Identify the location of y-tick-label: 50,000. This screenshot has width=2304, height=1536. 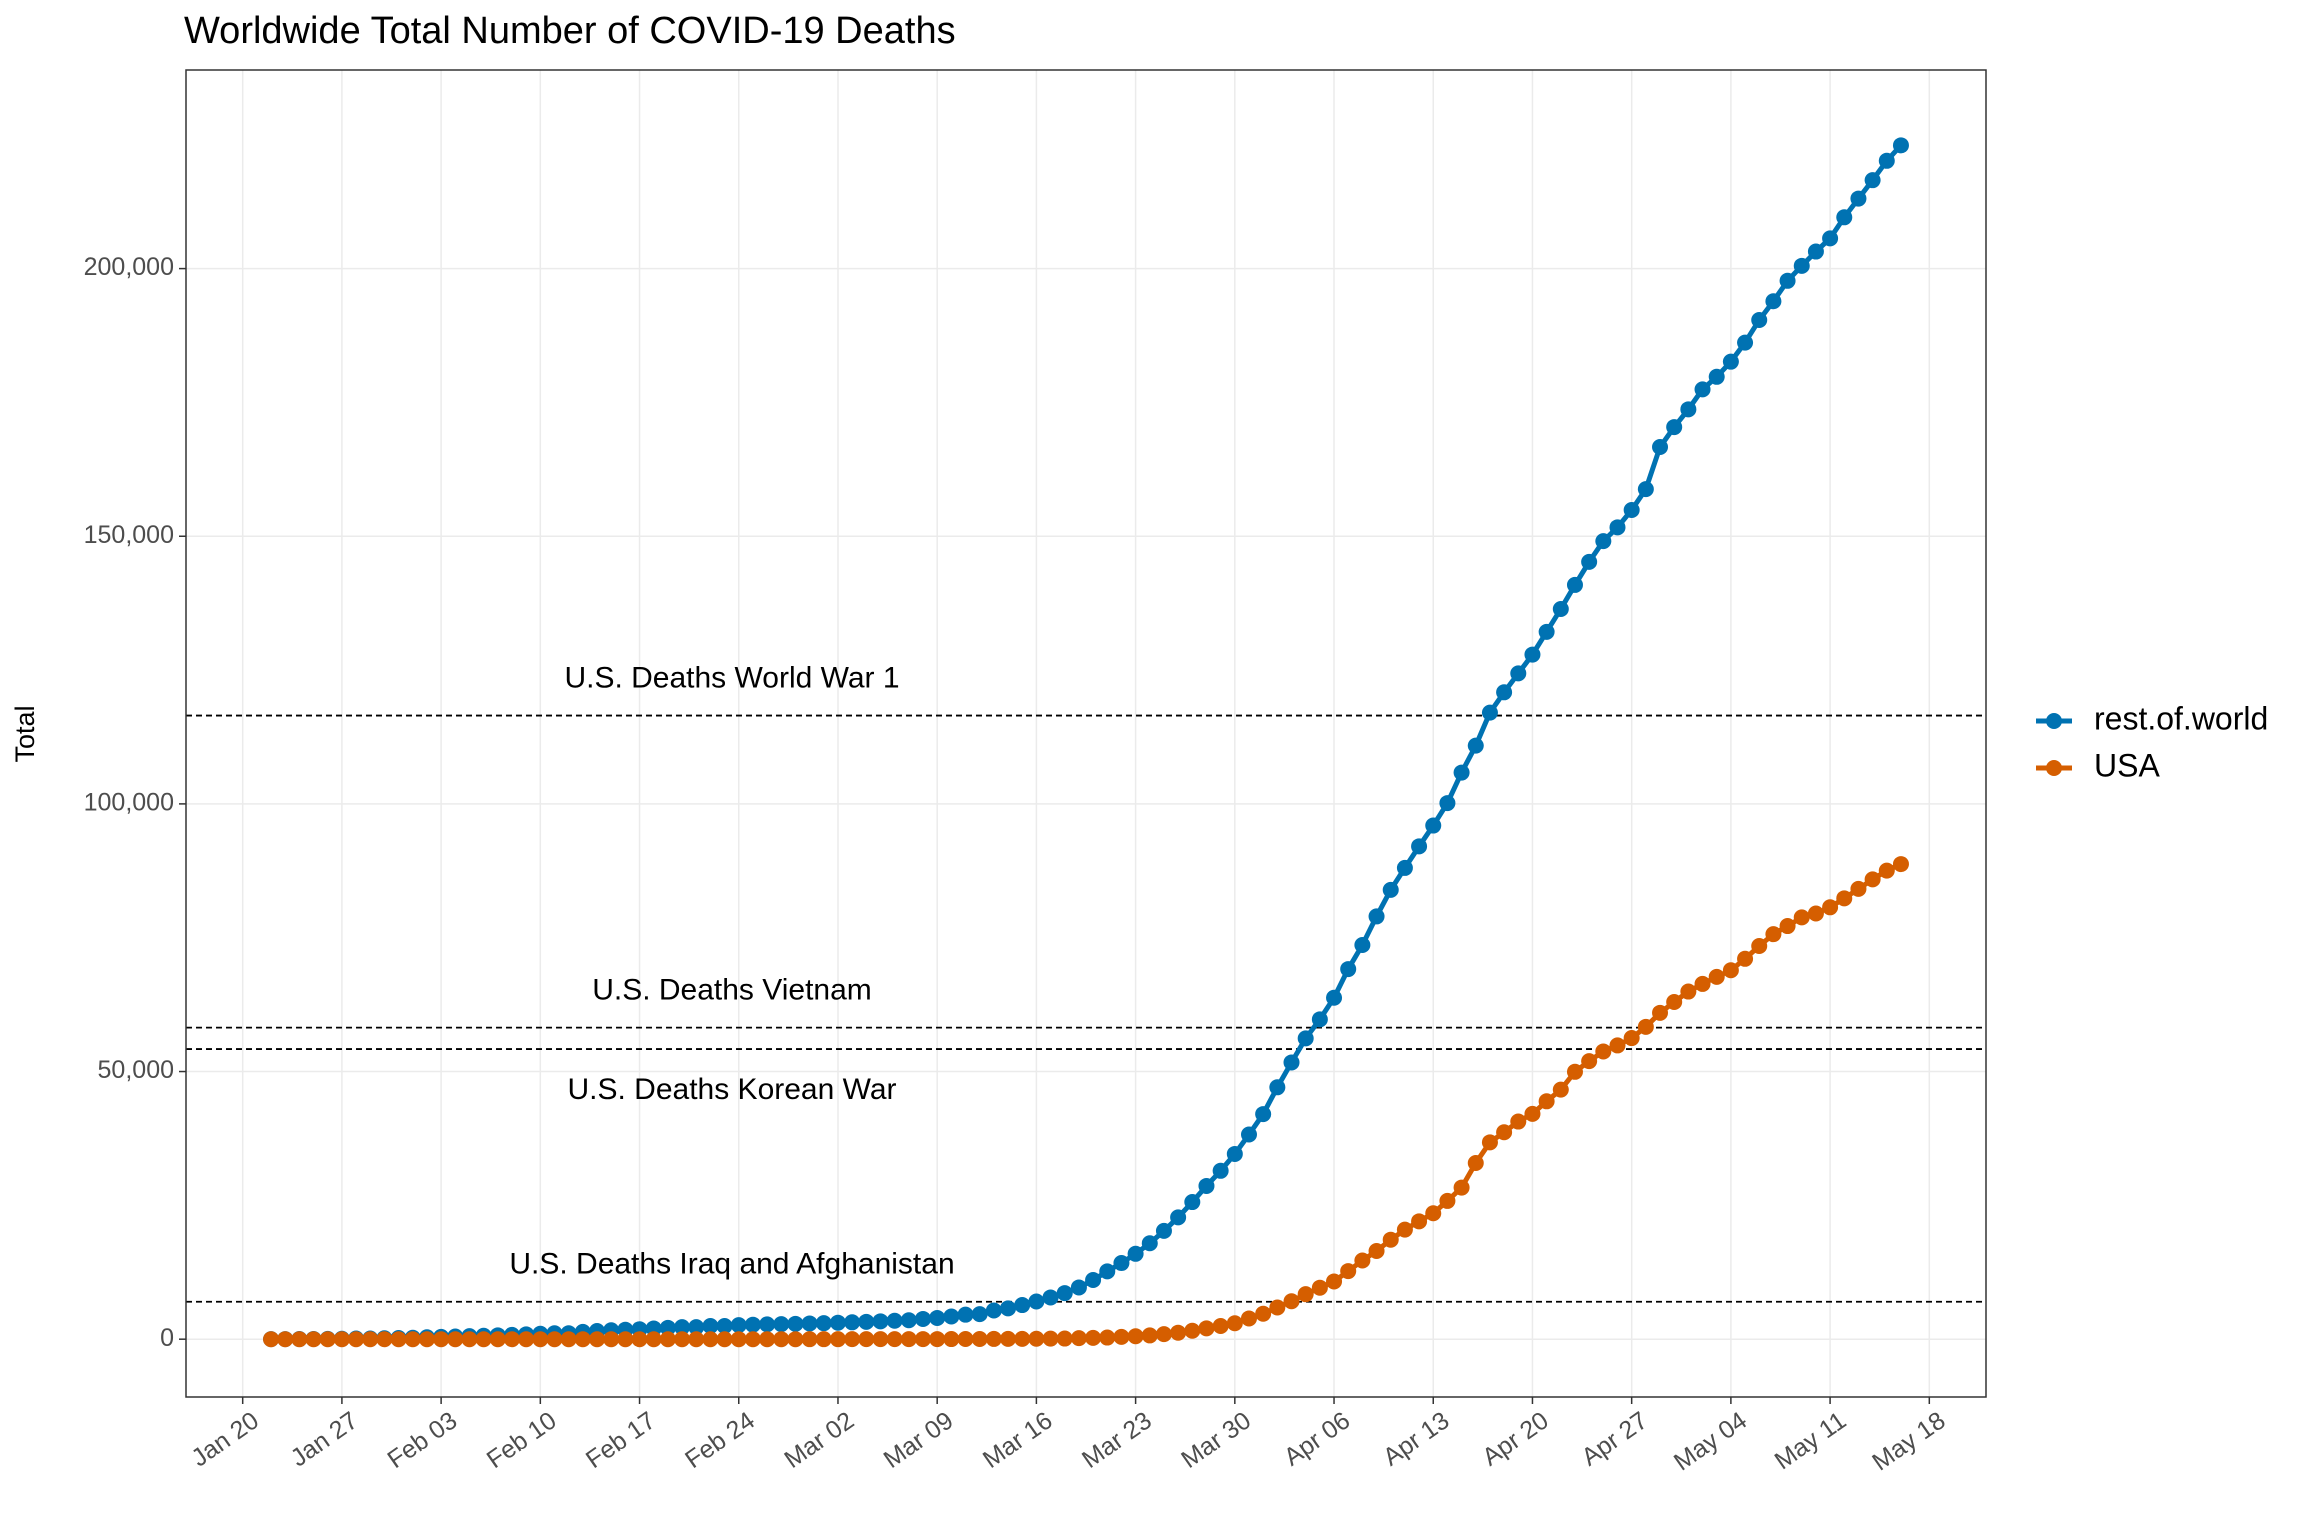
(136, 1070).